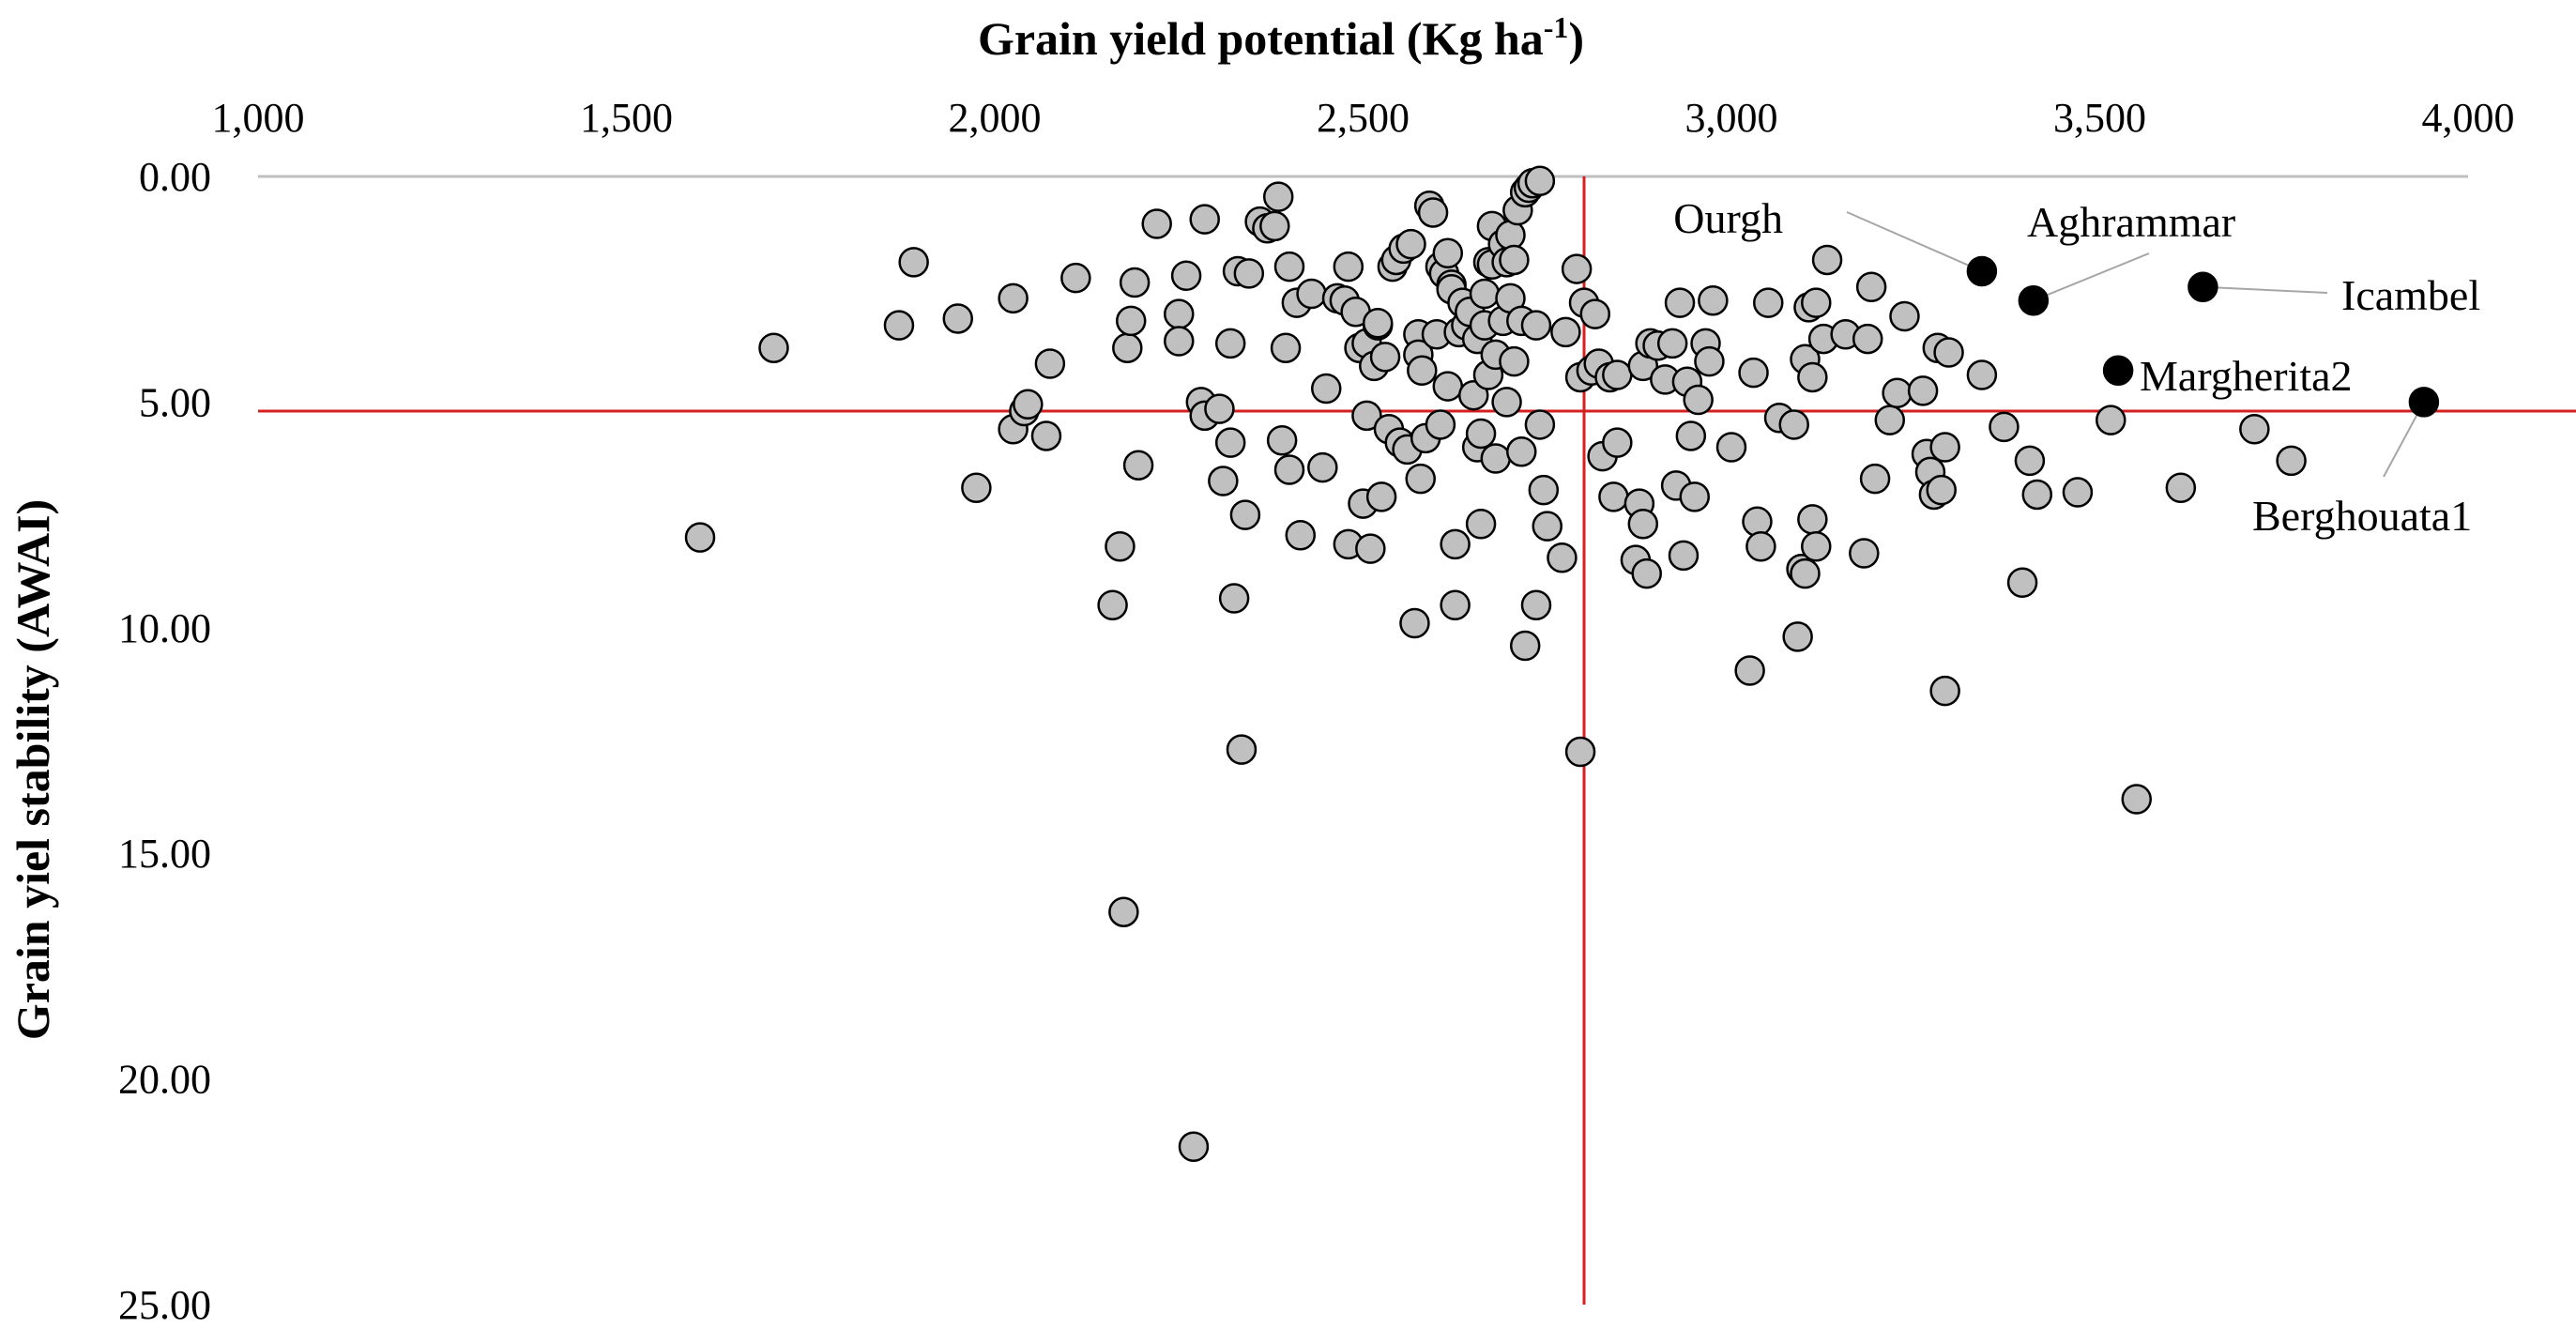 Image resolution: width=2576 pixels, height=1344 pixels. What do you see at coordinates (1363, 118) in the screenshot?
I see `x-tick-label: 2,500` at bounding box center [1363, 118].